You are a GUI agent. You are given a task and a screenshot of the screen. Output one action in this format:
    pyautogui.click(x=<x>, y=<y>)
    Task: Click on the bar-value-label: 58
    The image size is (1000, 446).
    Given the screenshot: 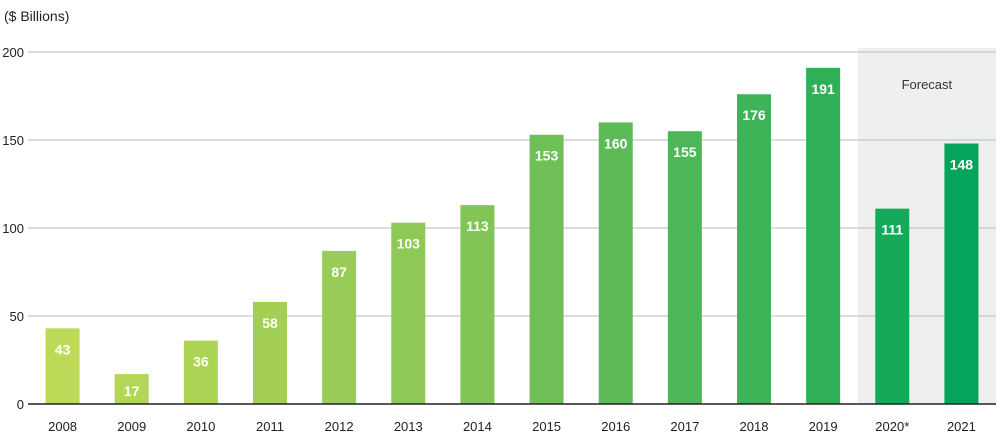 What is the action you would take?
    pyautogui.click(x=270, y=323)
    